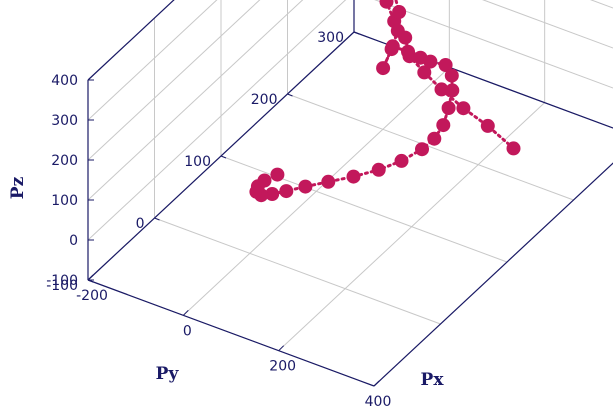  I want to click on y-tick-label: 100, so click(197, 162).